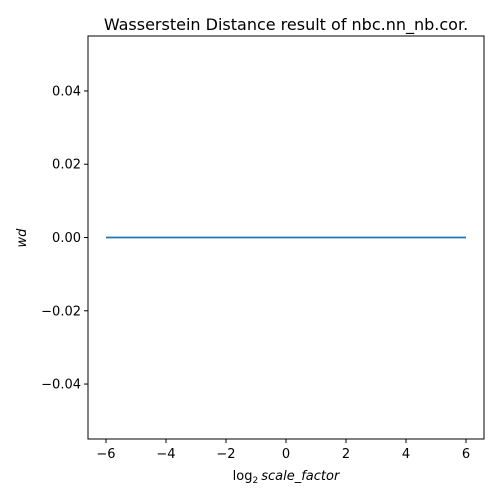 Image resolution: width=500 pixels, height=500 pixels. I want to click on x-axis-ticks: −6 −4 −2 0 2 4 6, so click(283, 450).